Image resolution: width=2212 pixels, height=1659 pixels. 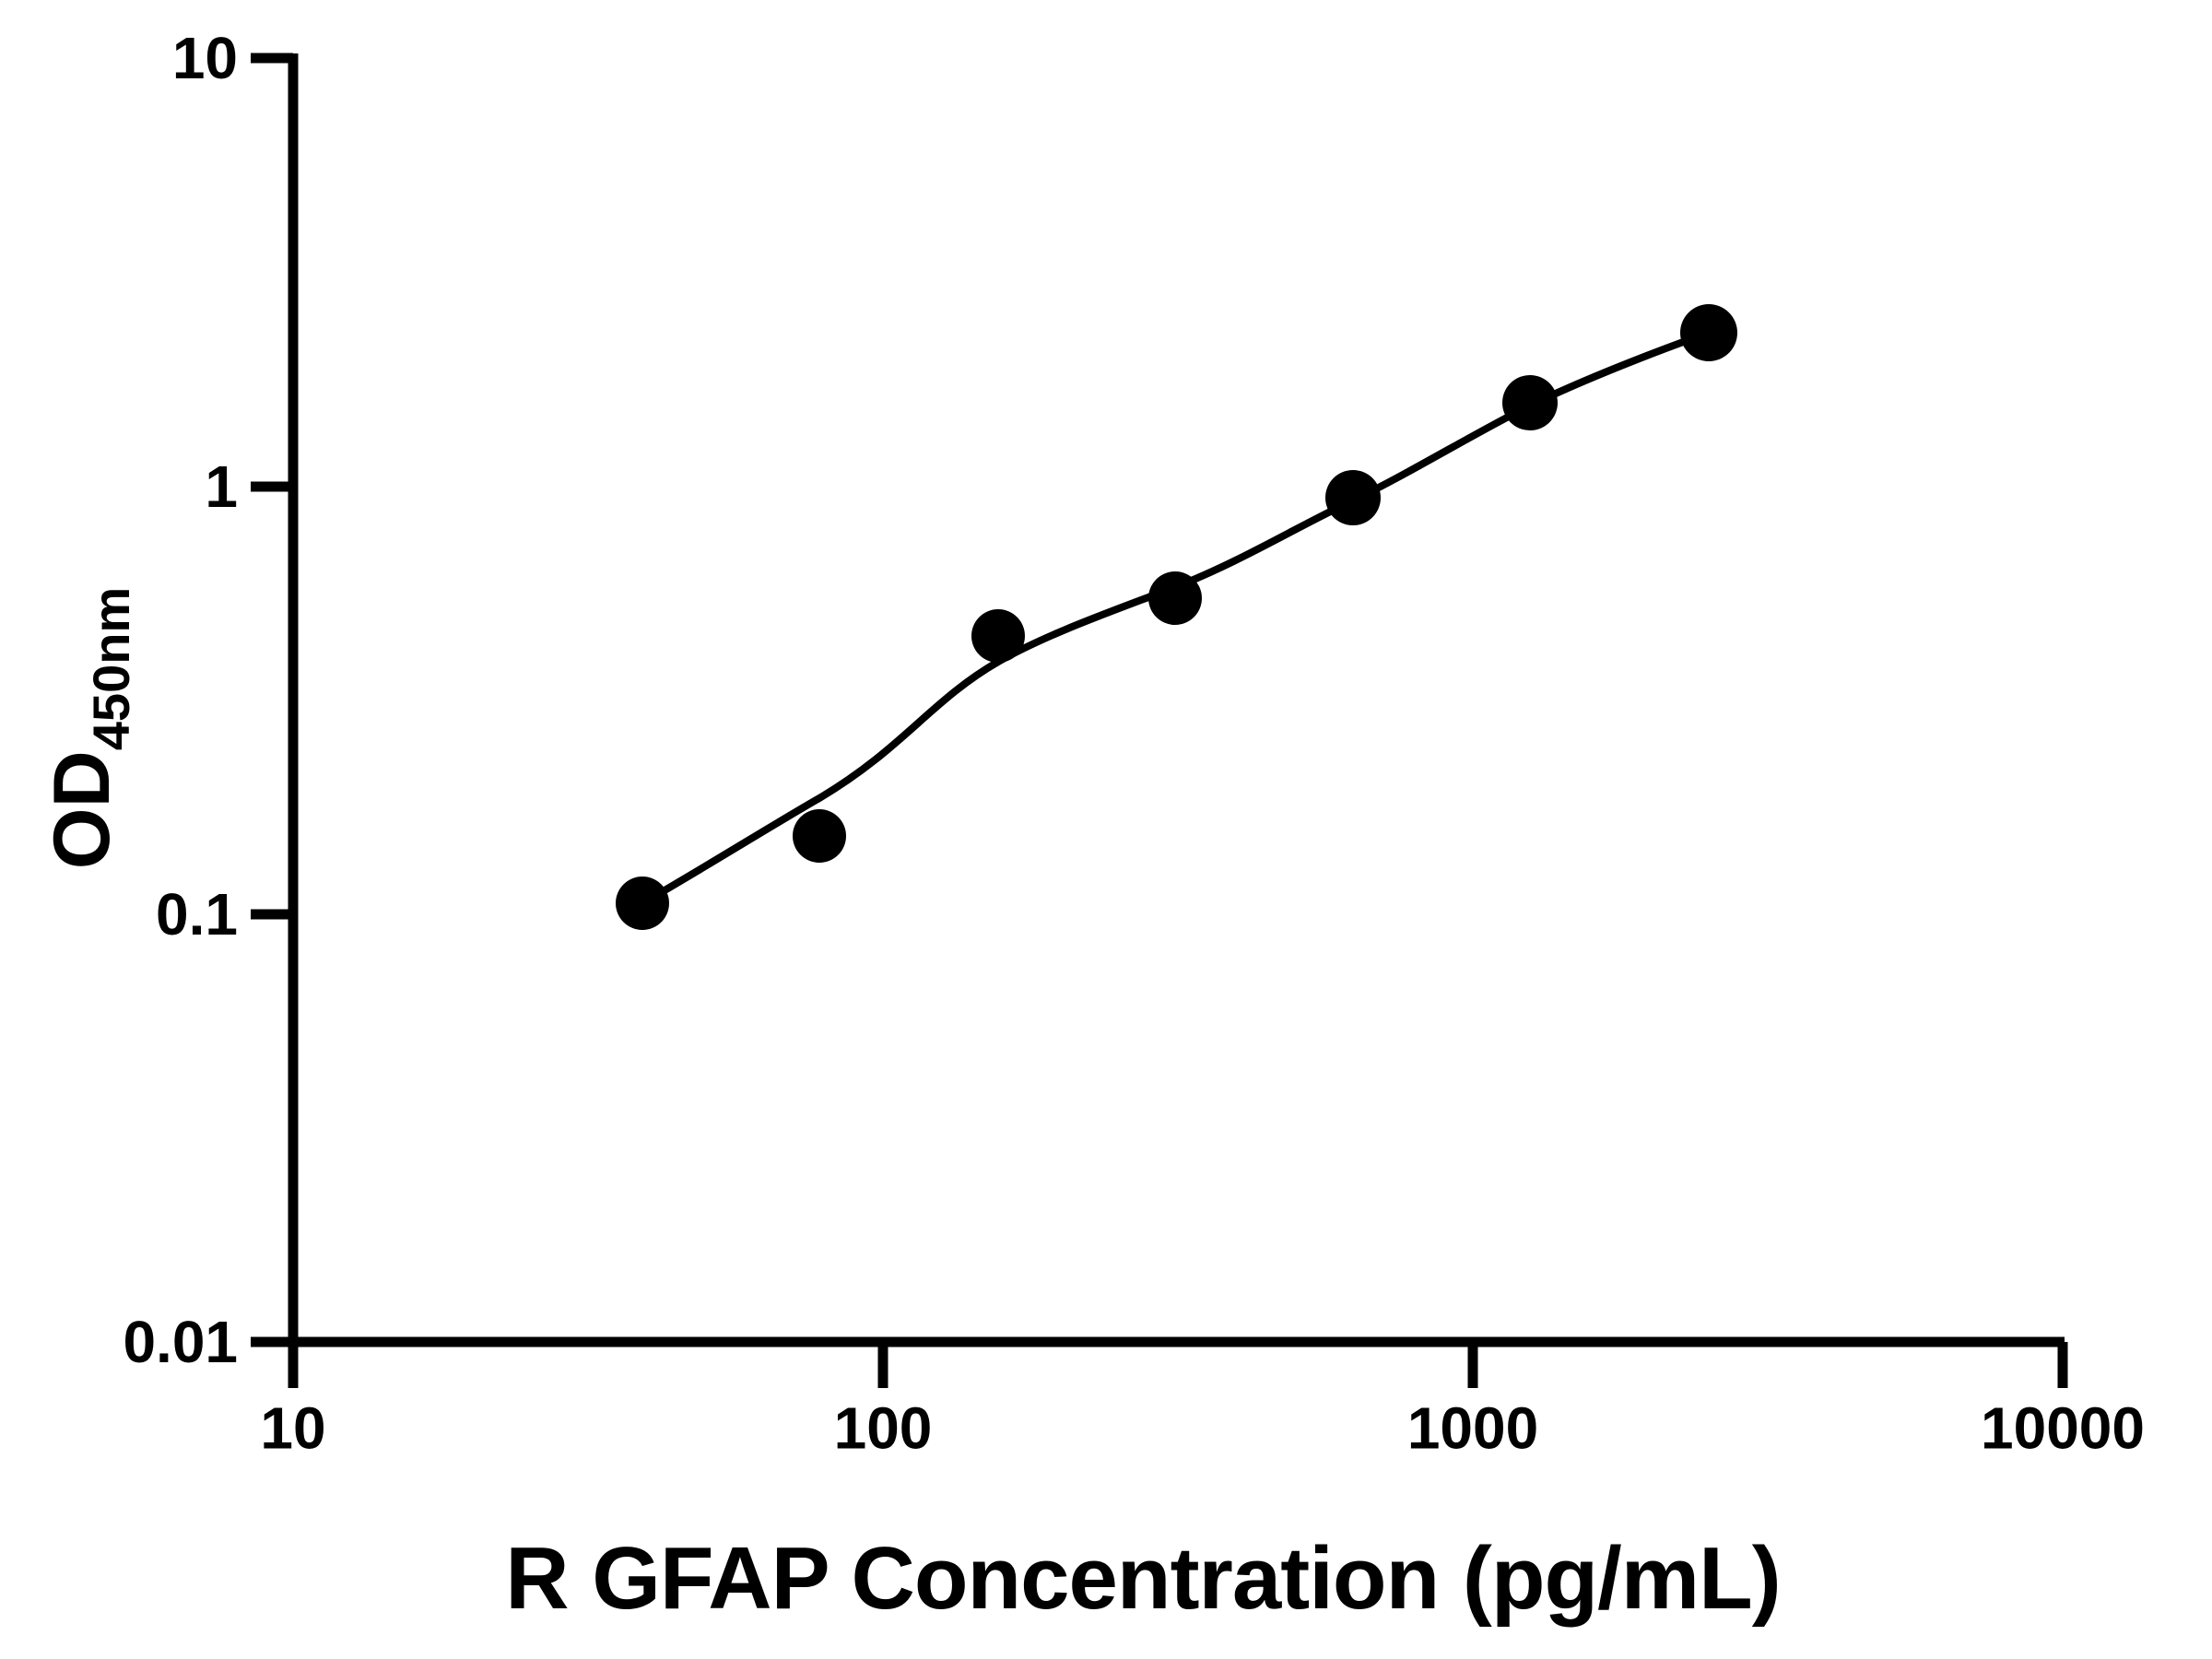 I want to click on y-axis-ticks, so click(x=272, y=700).